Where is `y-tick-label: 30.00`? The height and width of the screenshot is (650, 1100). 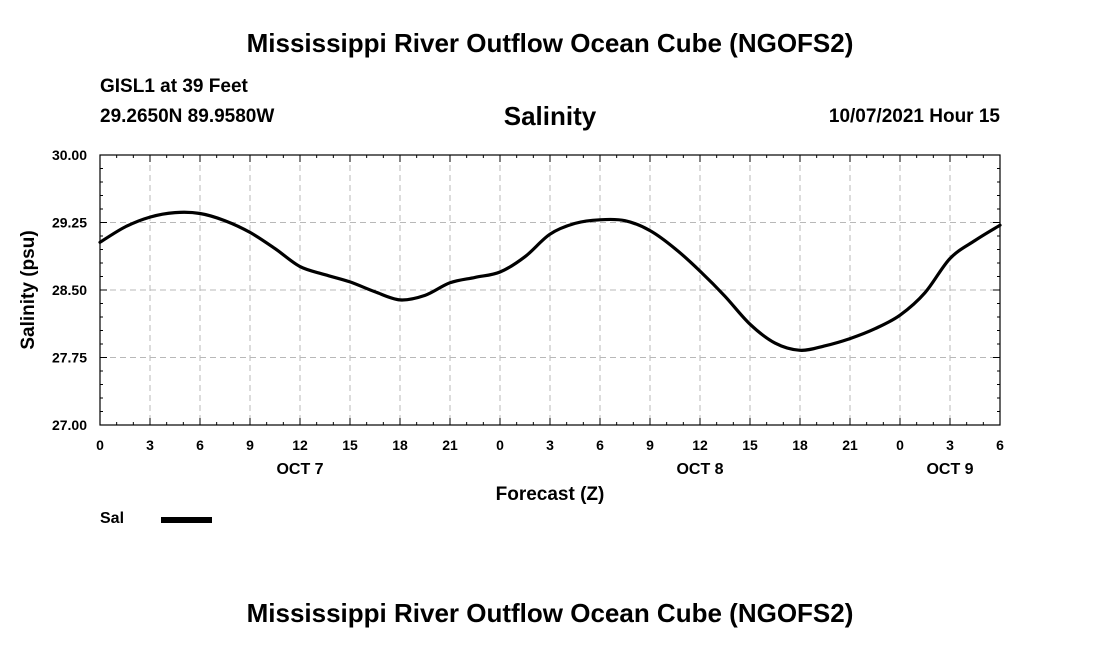 y-tick-label: 30.00 is located at coordinates (69, 155).